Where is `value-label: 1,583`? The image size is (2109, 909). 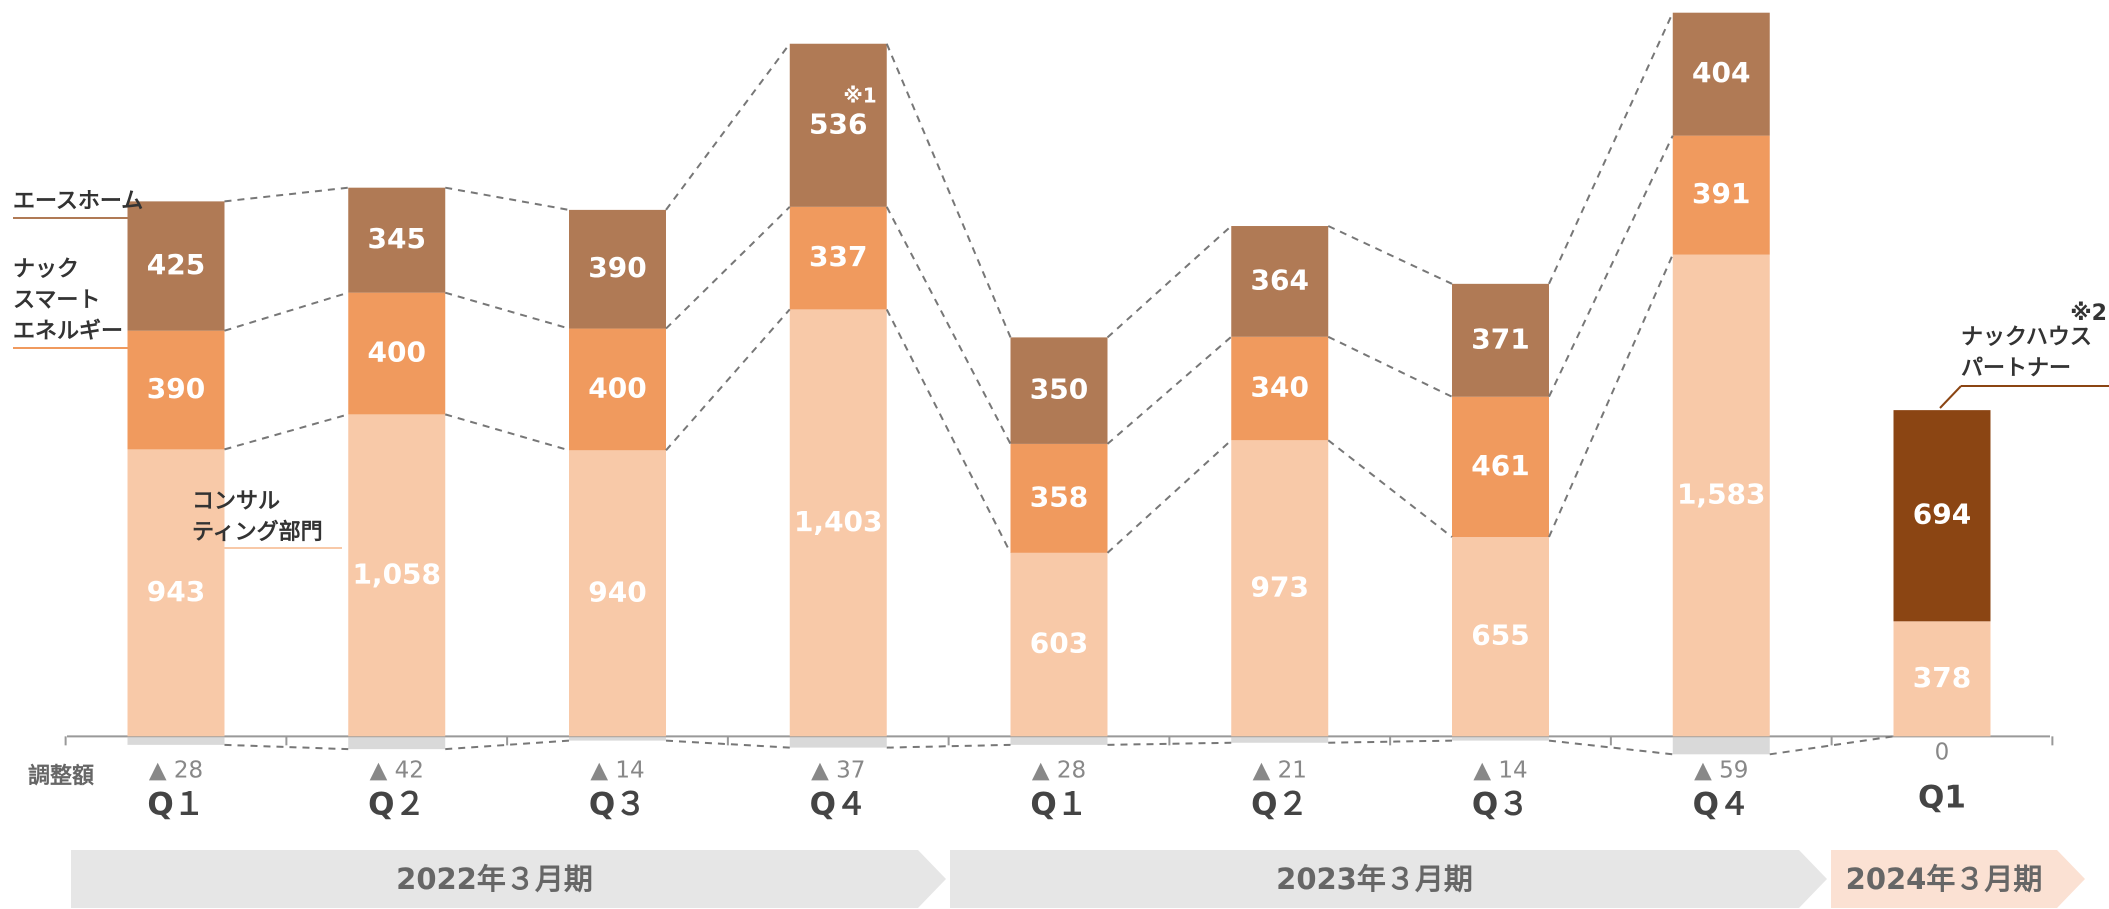 value-label: 1,583 is located at coordinates (1721, 493).